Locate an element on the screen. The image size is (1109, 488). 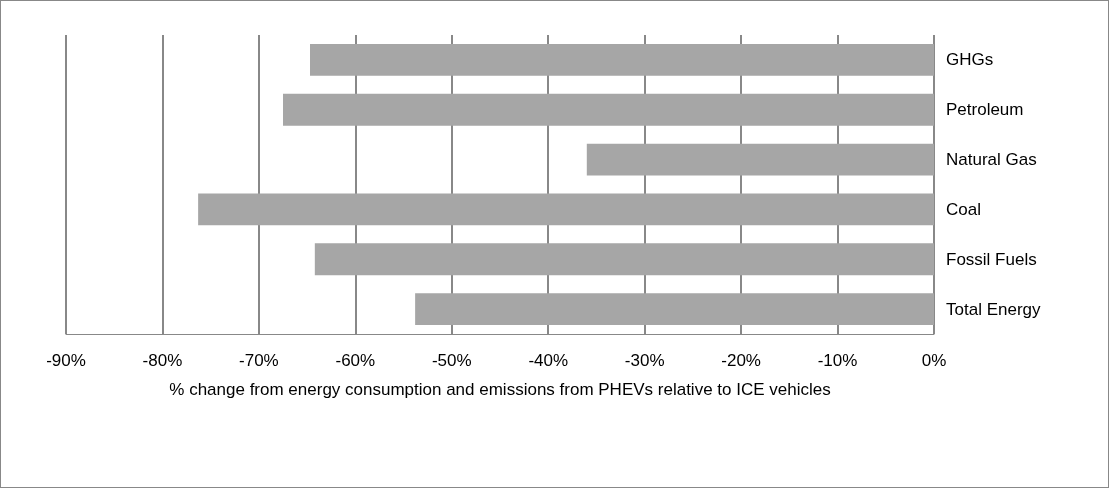
y-tick-label: Petroleum is located at coordinates (985, 110).